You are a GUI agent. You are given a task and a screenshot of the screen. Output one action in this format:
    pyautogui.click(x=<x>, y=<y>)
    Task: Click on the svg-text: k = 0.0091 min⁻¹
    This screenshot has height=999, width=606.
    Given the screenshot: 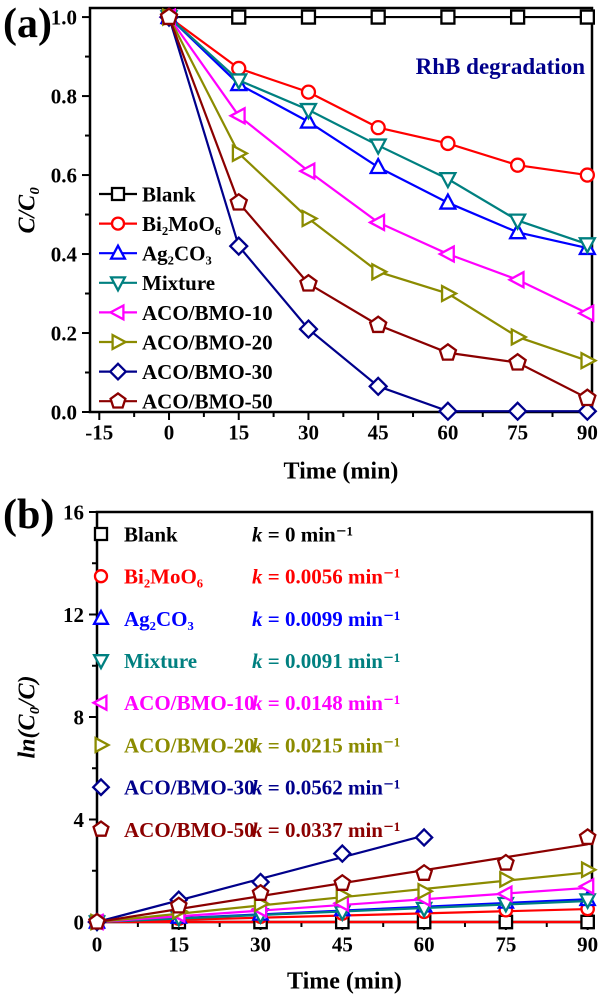 What is the action you would take?
    pyautogui.click(x=326, y=661)
    